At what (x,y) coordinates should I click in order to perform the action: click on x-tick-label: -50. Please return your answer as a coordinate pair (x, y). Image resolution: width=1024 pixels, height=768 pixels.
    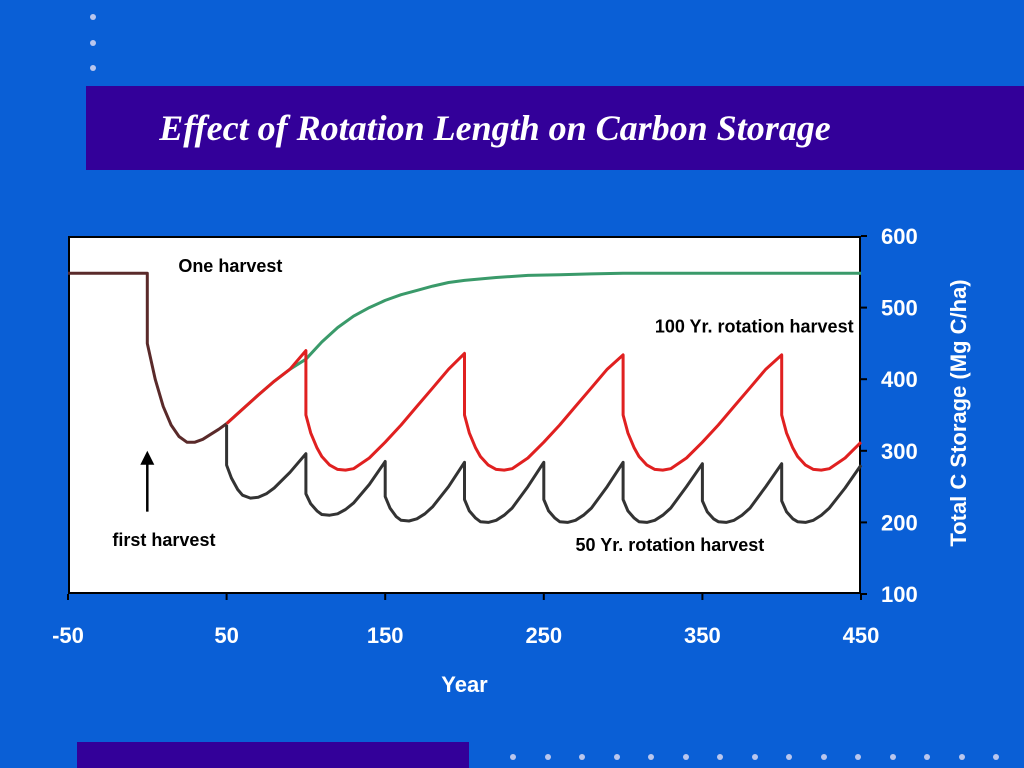
    Looking at the image, I should click on (68, 635).